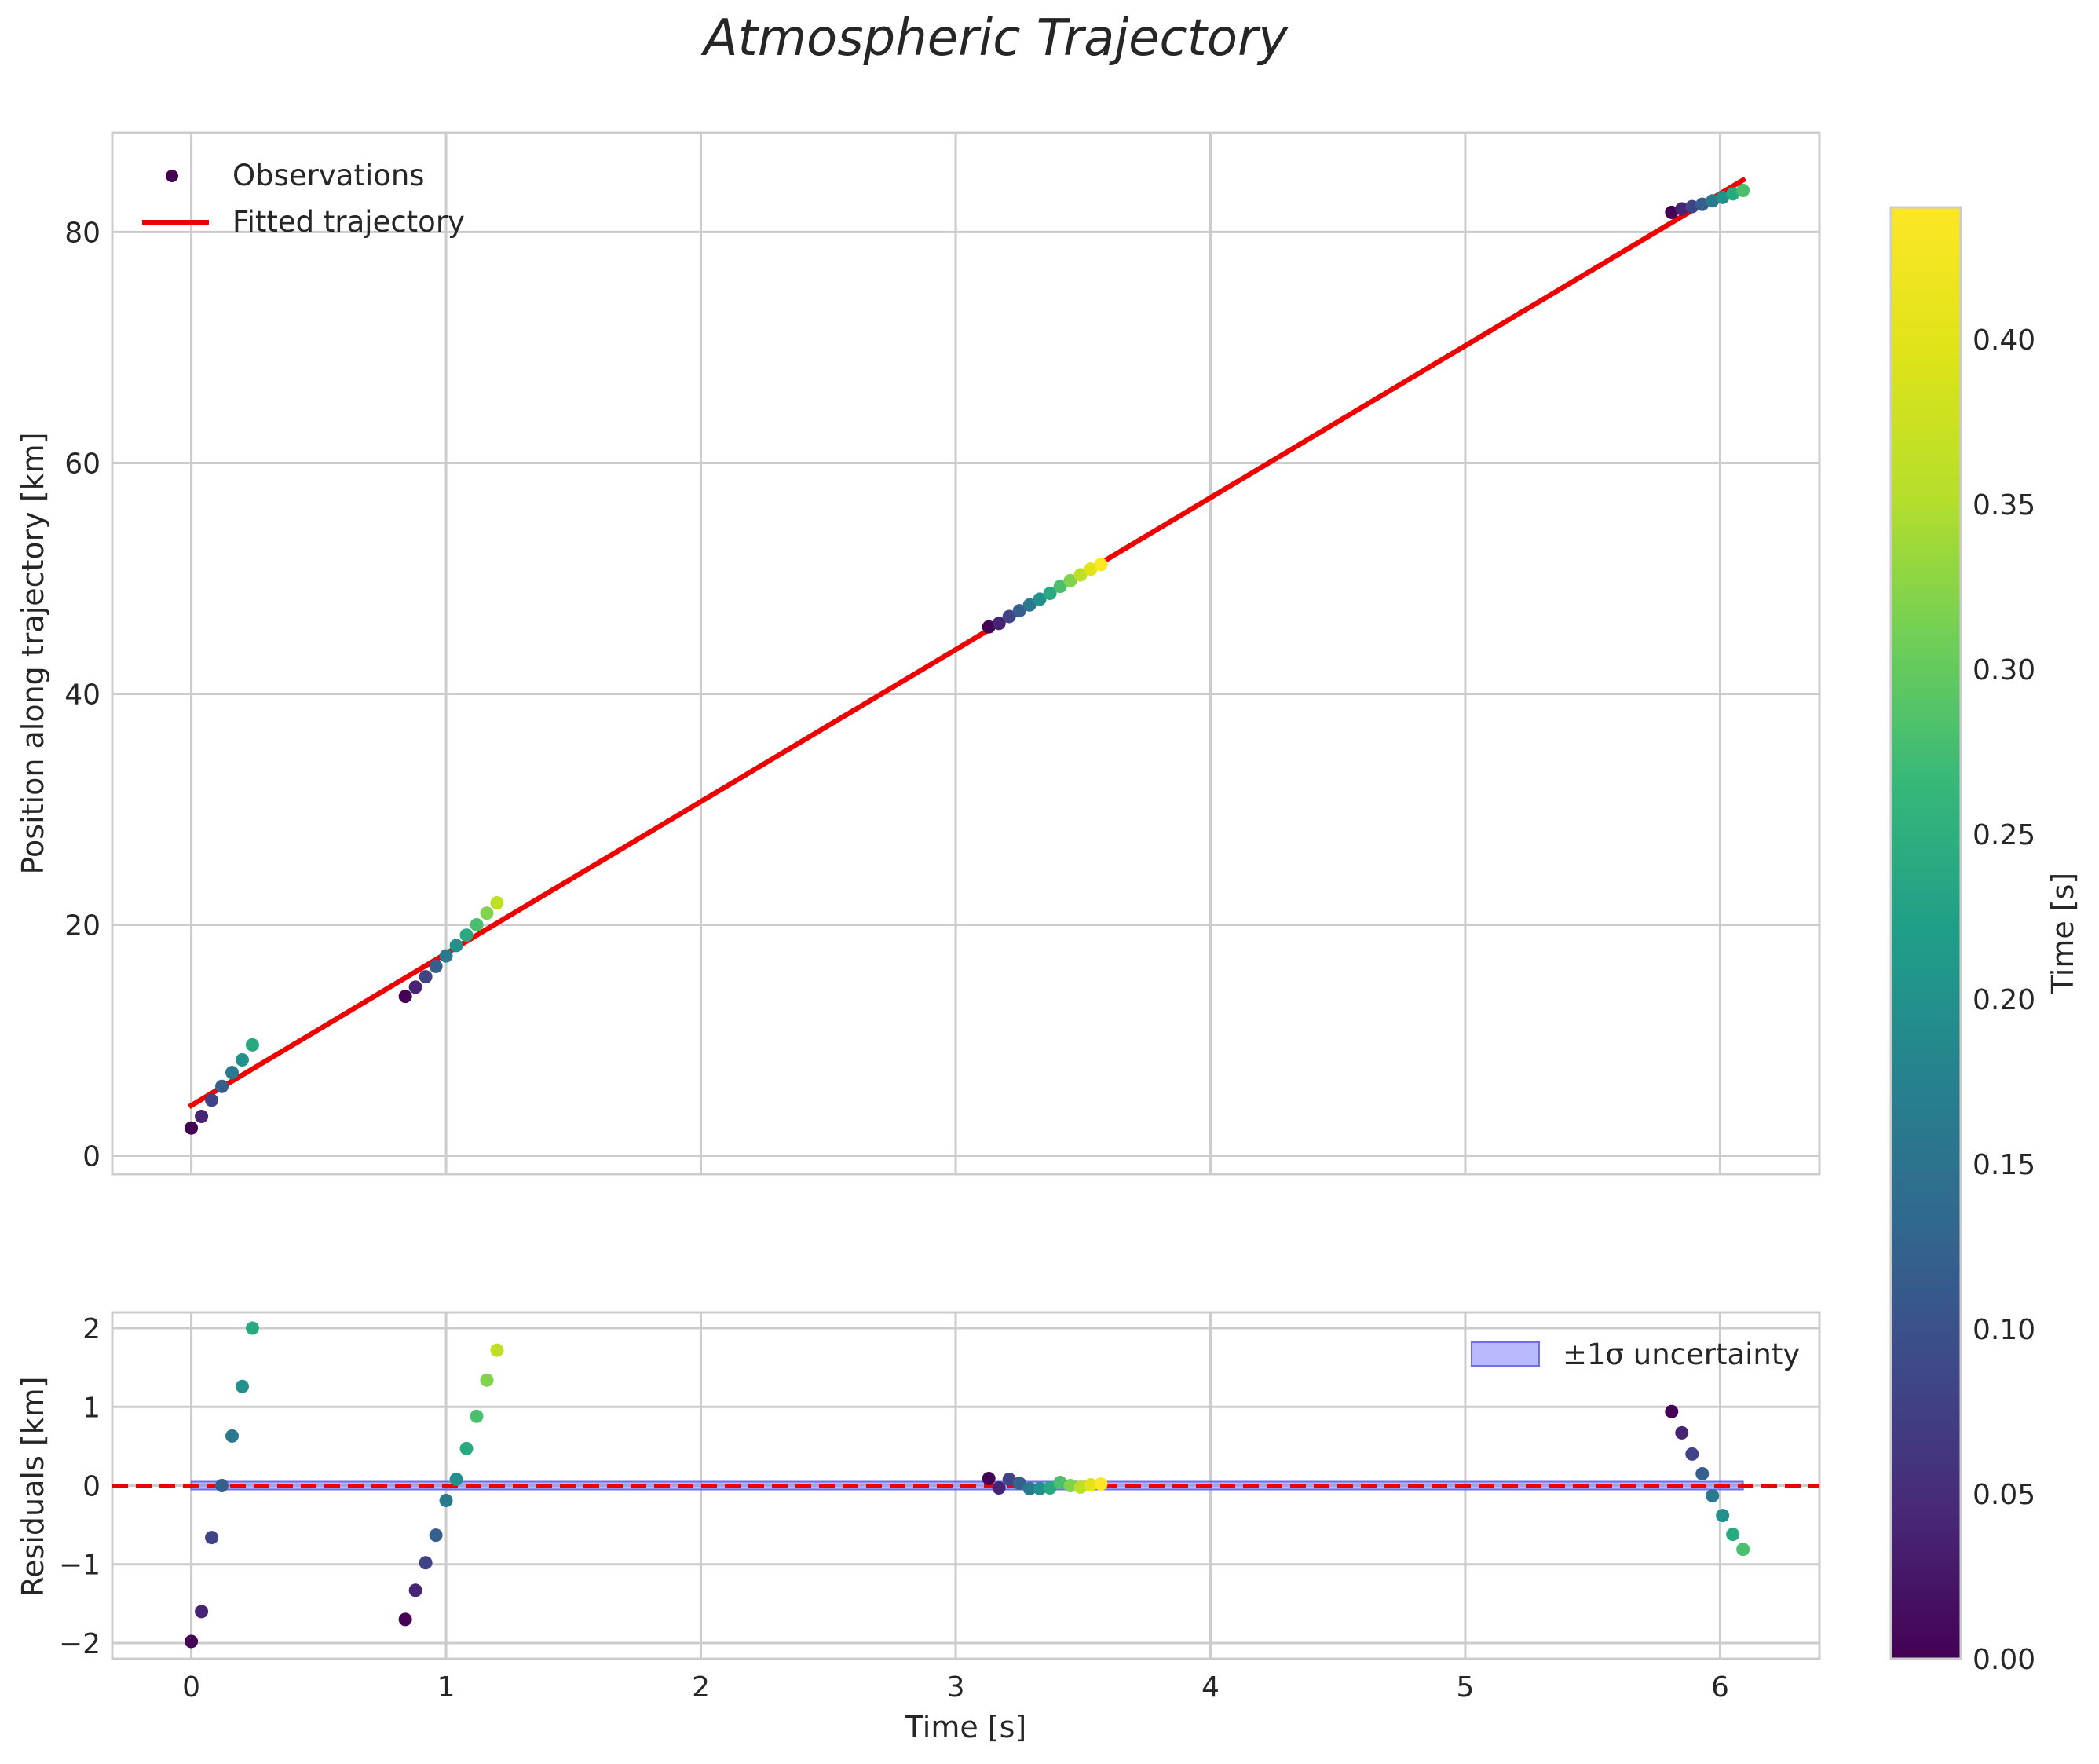  What do you see at coordinates (1505, 1354) in the screenshot?
I see `legend-uncertainty-swatch` at bounding box center [1505, 1354].